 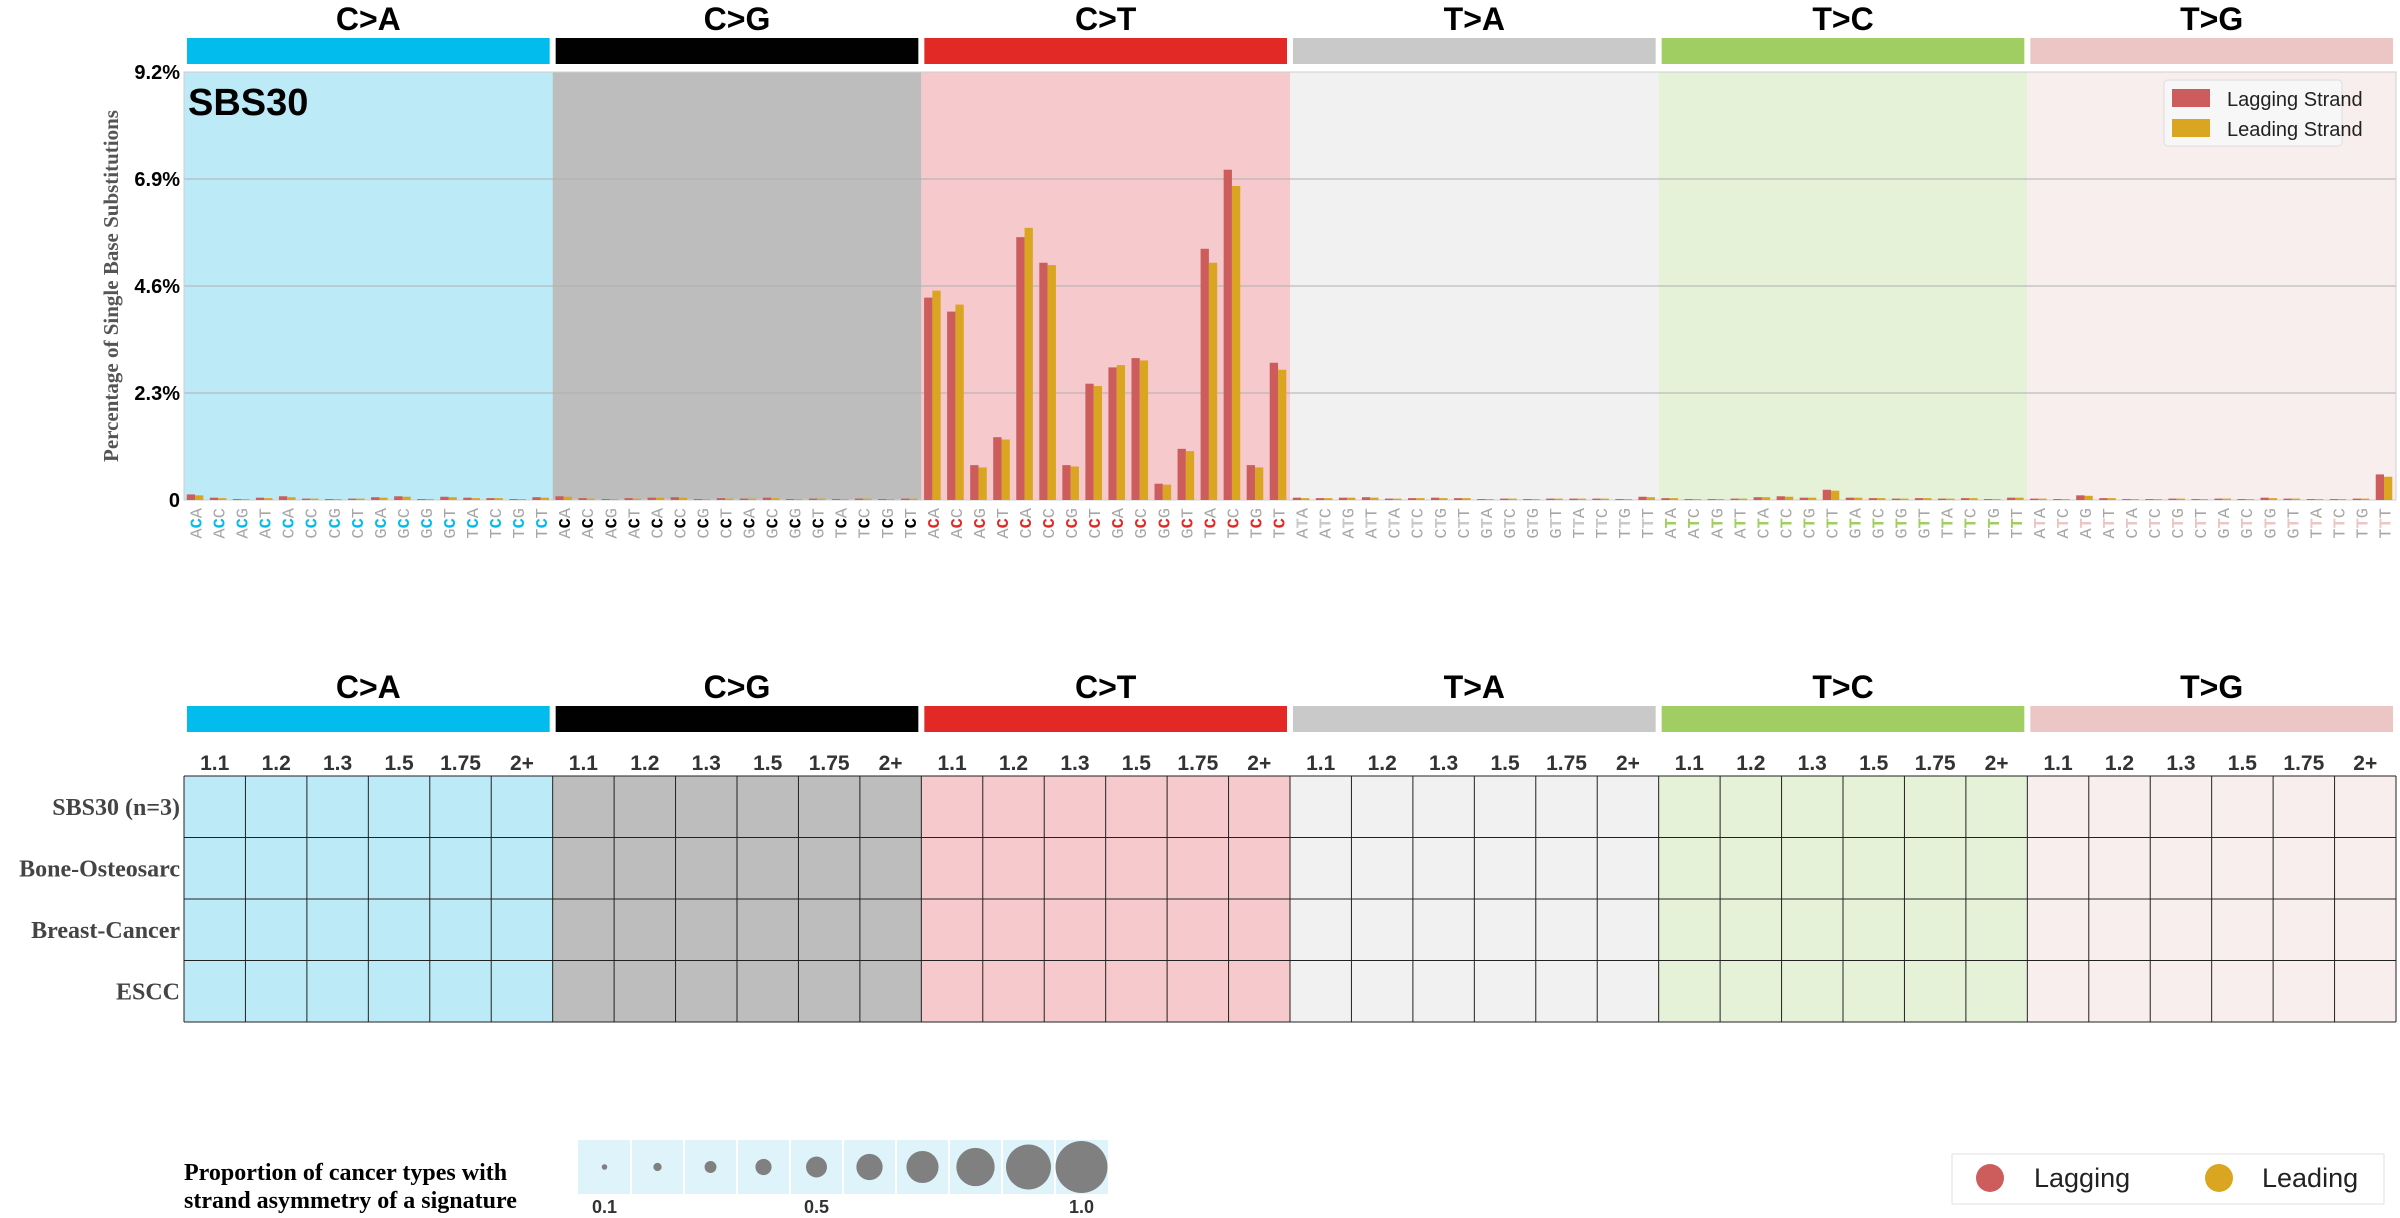 What do you see at coordinates (1396, 522) in the screenshot?
I see `x-context-label: CTA` at bounding box center [1396, 522].